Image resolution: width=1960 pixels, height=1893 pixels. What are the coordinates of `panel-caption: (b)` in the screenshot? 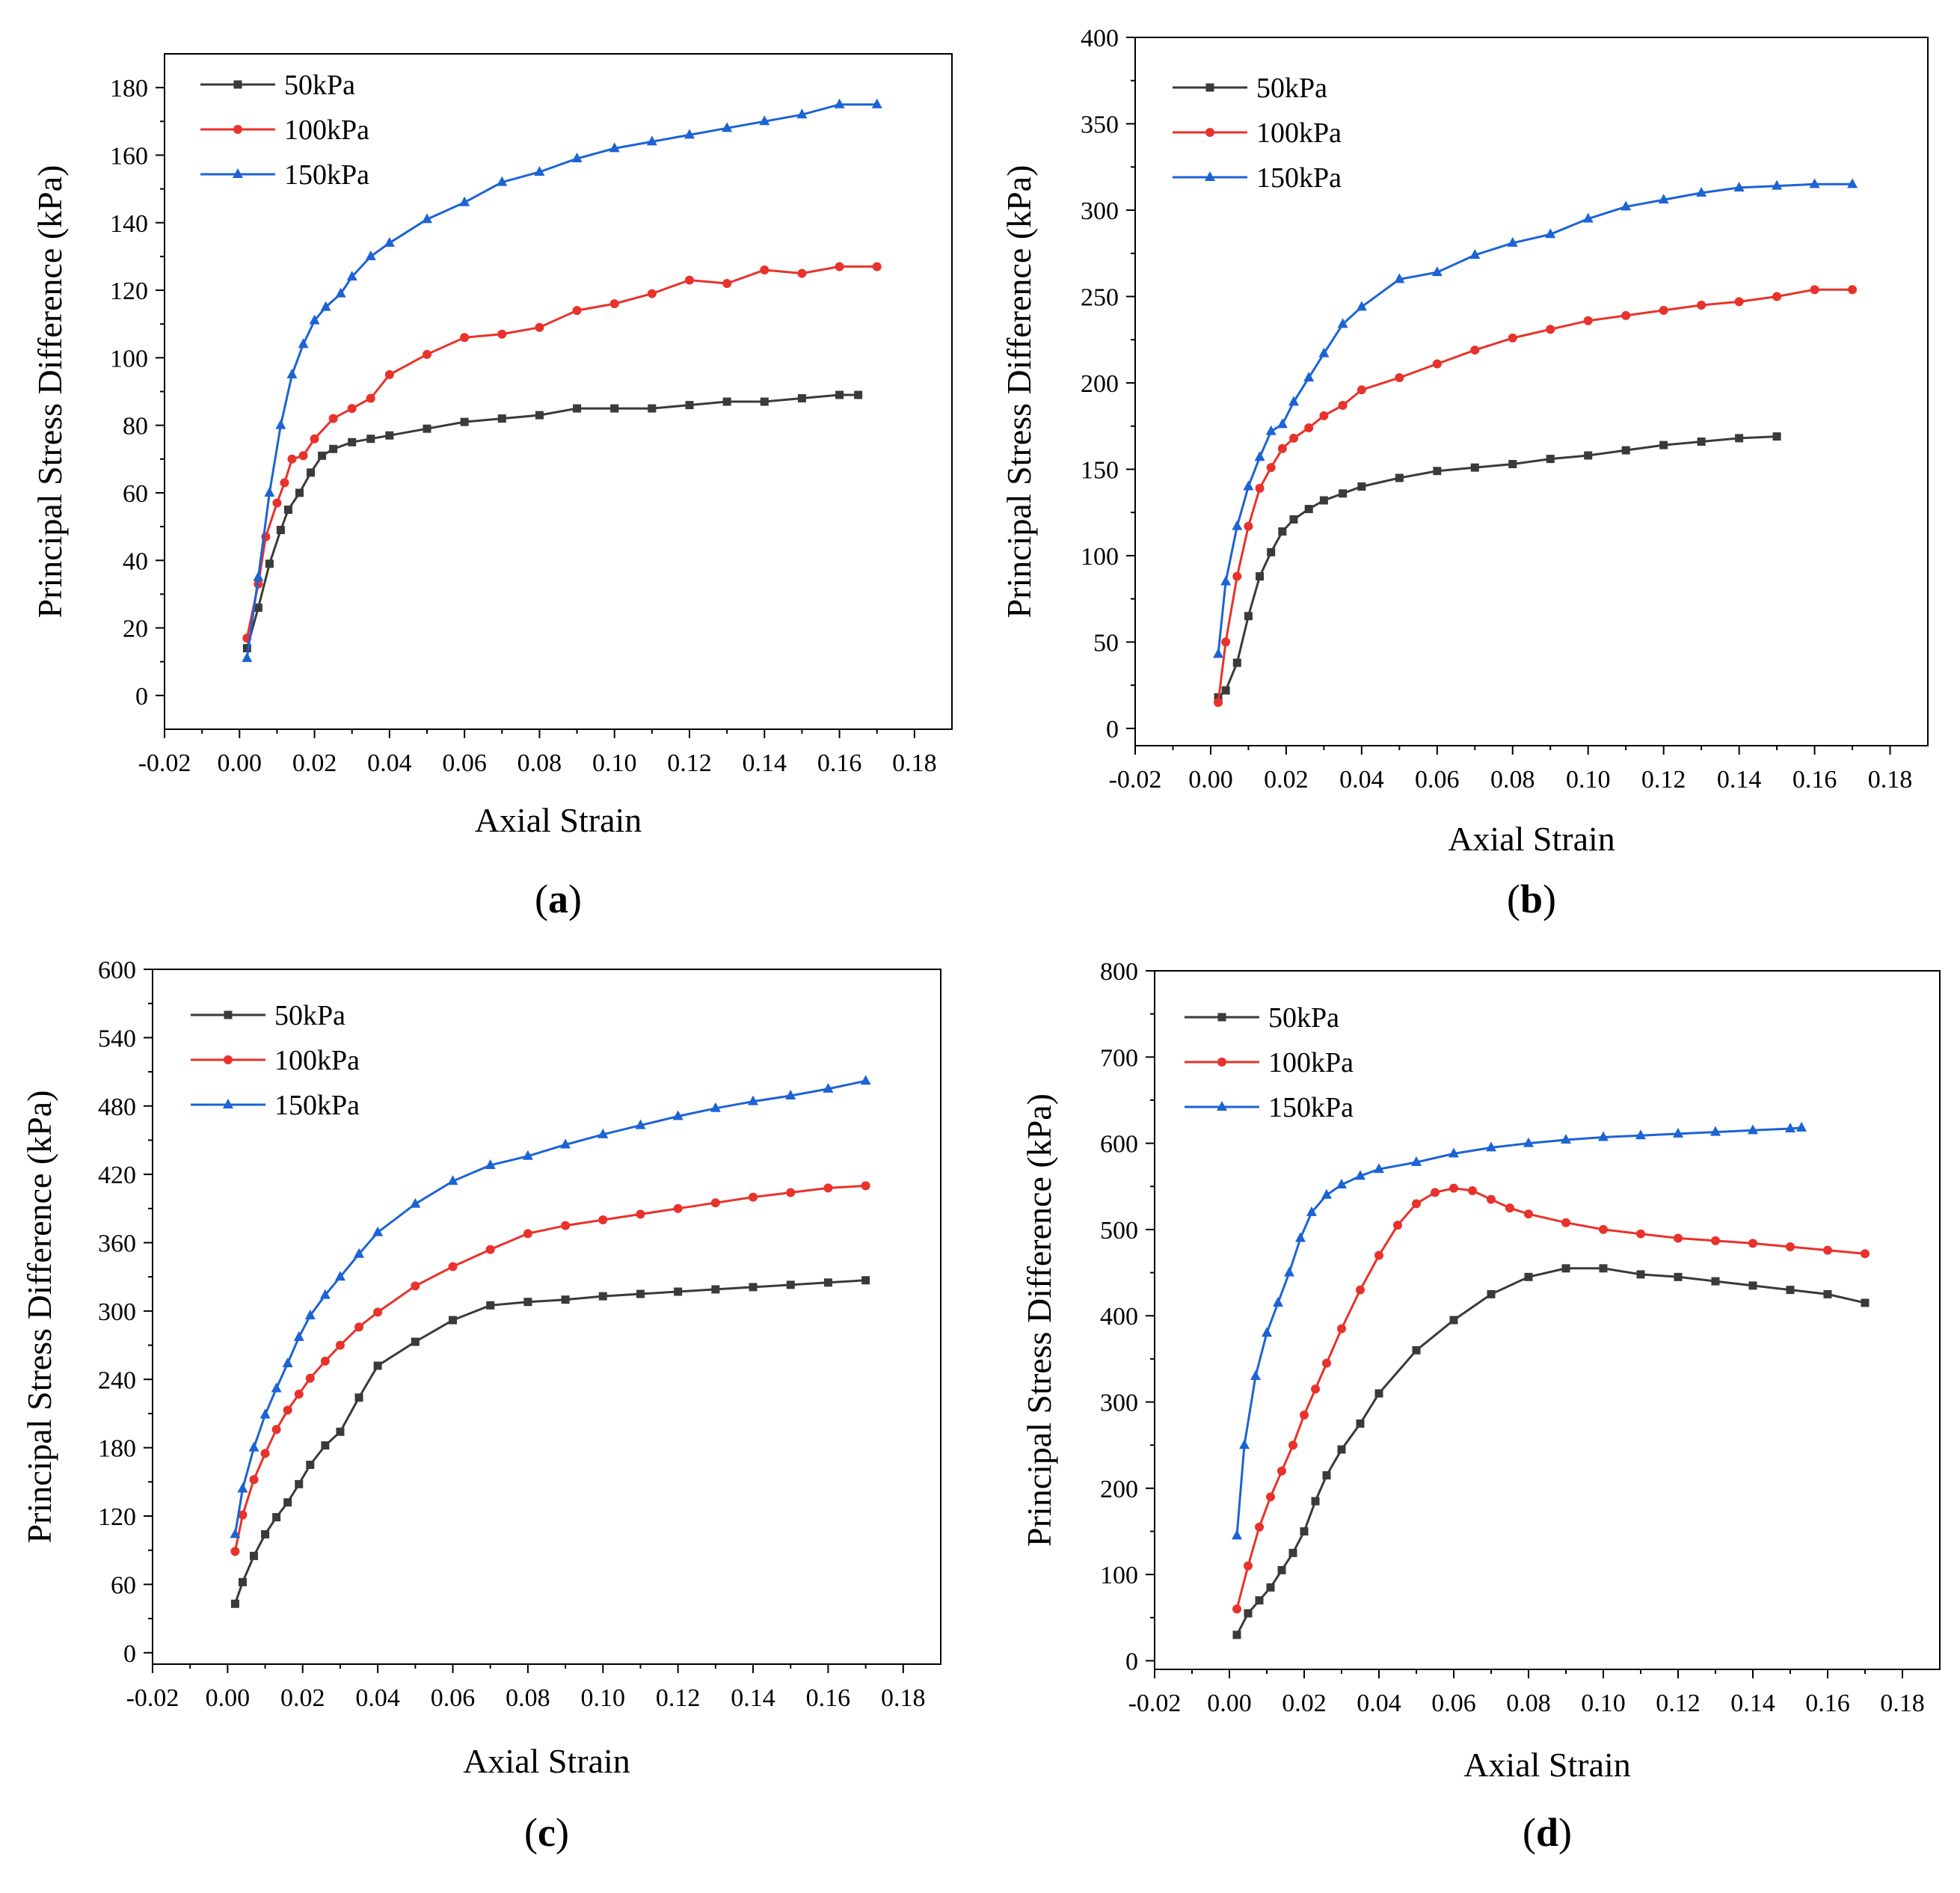 It's located at (1532, 899).